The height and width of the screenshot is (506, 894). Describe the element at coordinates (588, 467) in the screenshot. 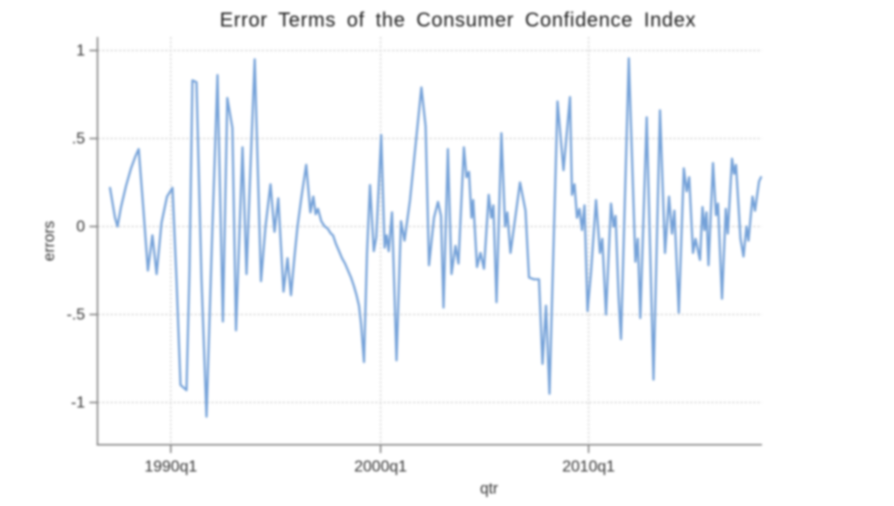

I see `svg-text: 2010q1` at that location.